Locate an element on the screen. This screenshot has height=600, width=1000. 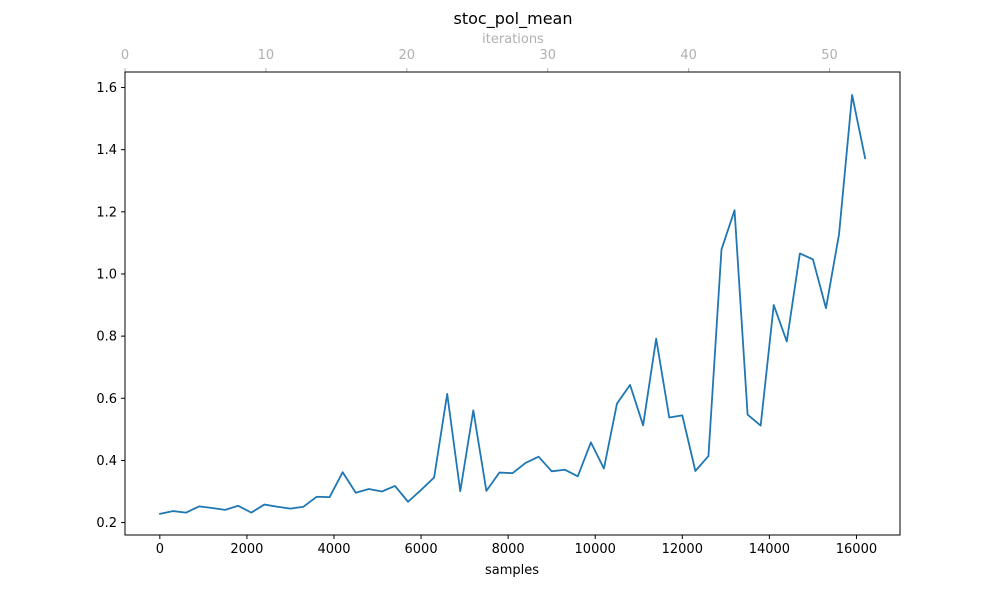
x-axis-ticks: 0 2000 4000 6000 8000 10000 12000 14000 16000 is located at coordinates (516, 546).